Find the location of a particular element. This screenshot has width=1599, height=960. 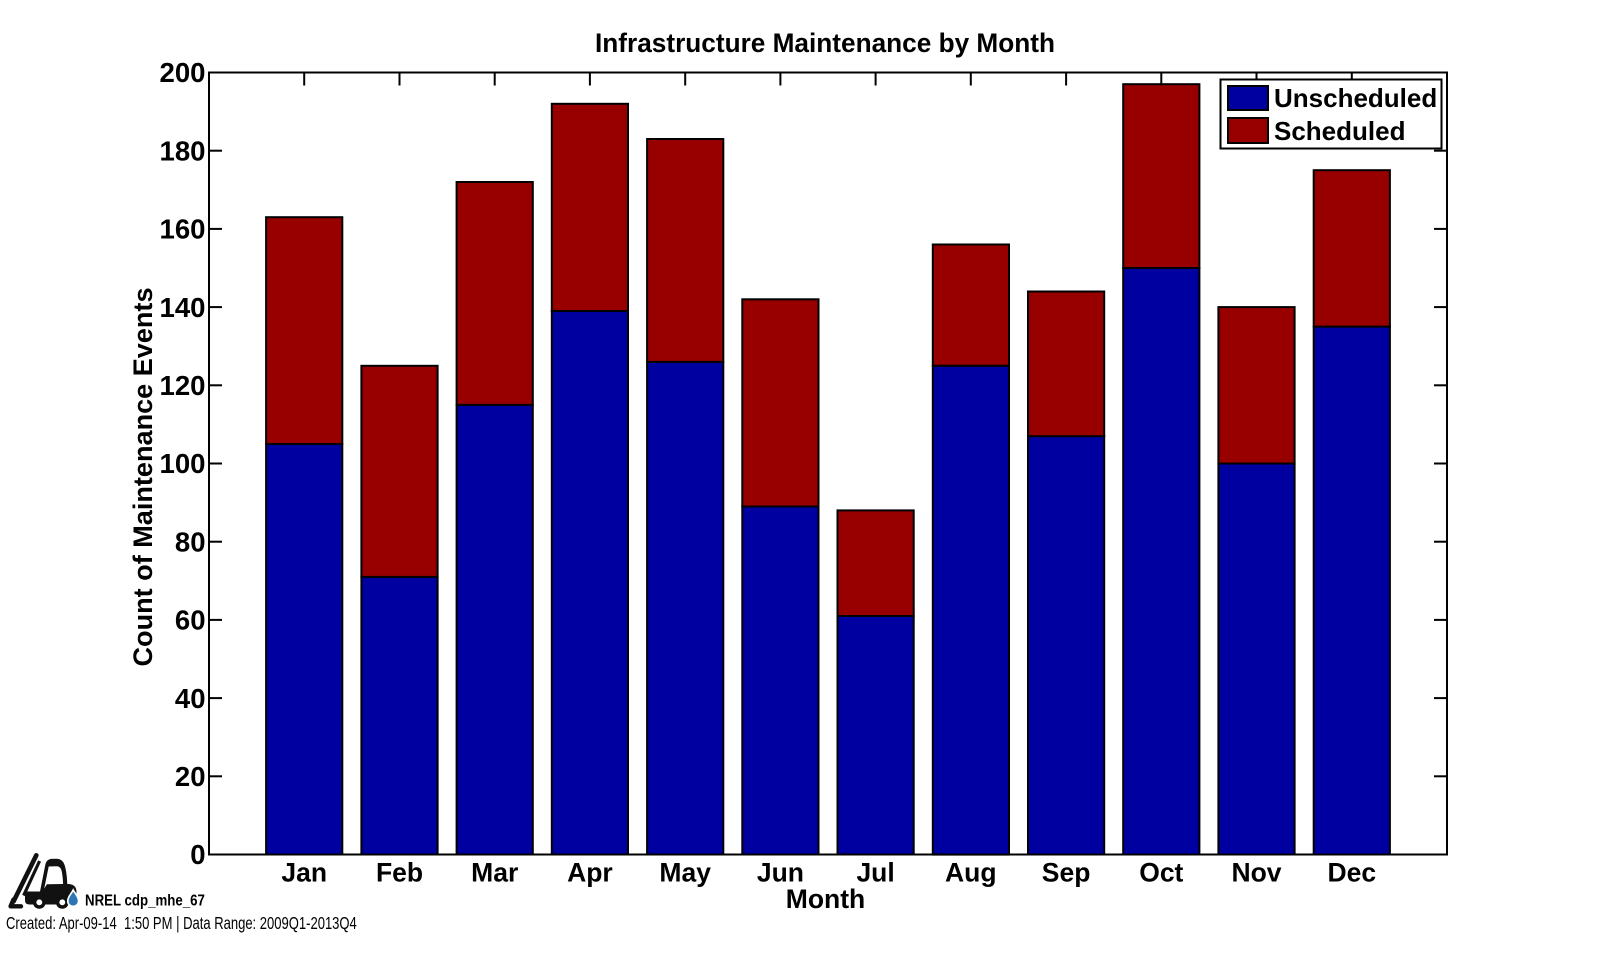

svg-text: 100 is located at coordinates (183, 463).